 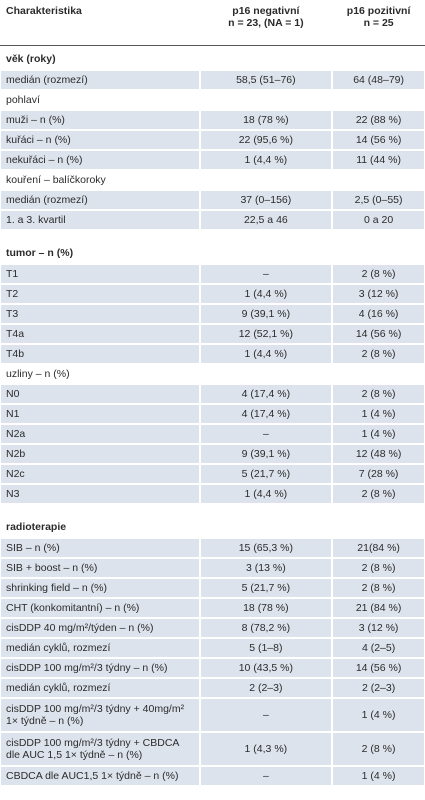 I want to click on table-row: nekuřáci – n (%) 1 (4,4 %) 11 (44 %), so click(x=212, y=160).